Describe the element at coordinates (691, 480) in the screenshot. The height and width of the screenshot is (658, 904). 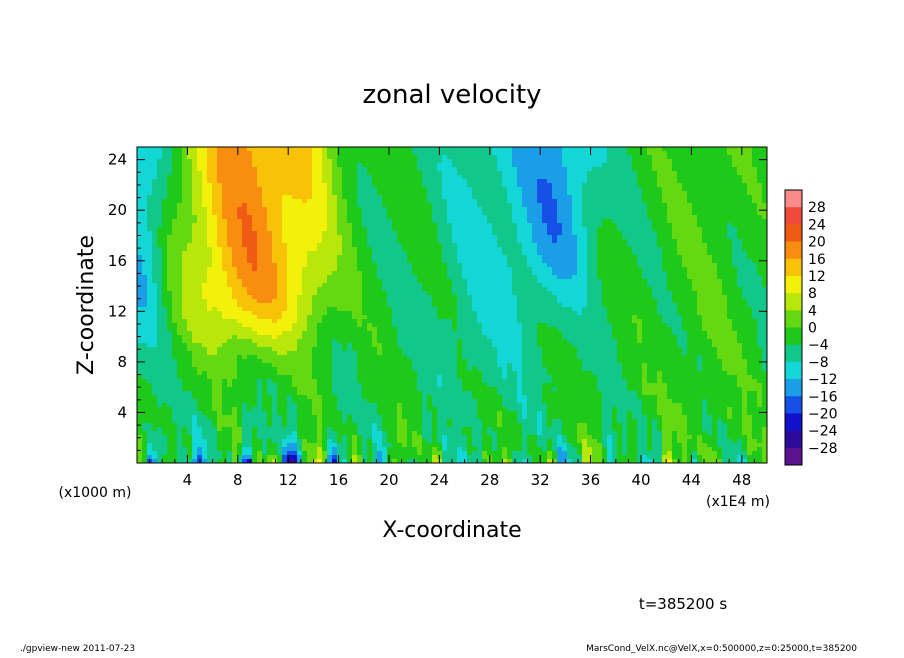
I see `x-tick-label: 44` at that location.